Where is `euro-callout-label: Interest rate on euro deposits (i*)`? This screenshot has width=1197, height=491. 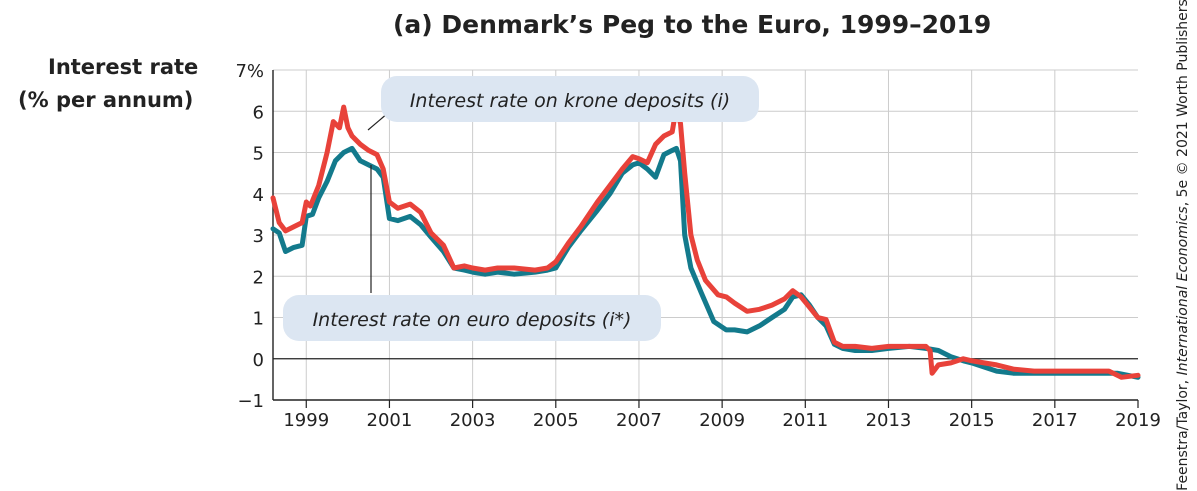 euro-callout-label: Interest rate on euro deposits (i*) is located at coordinates (472, 320).